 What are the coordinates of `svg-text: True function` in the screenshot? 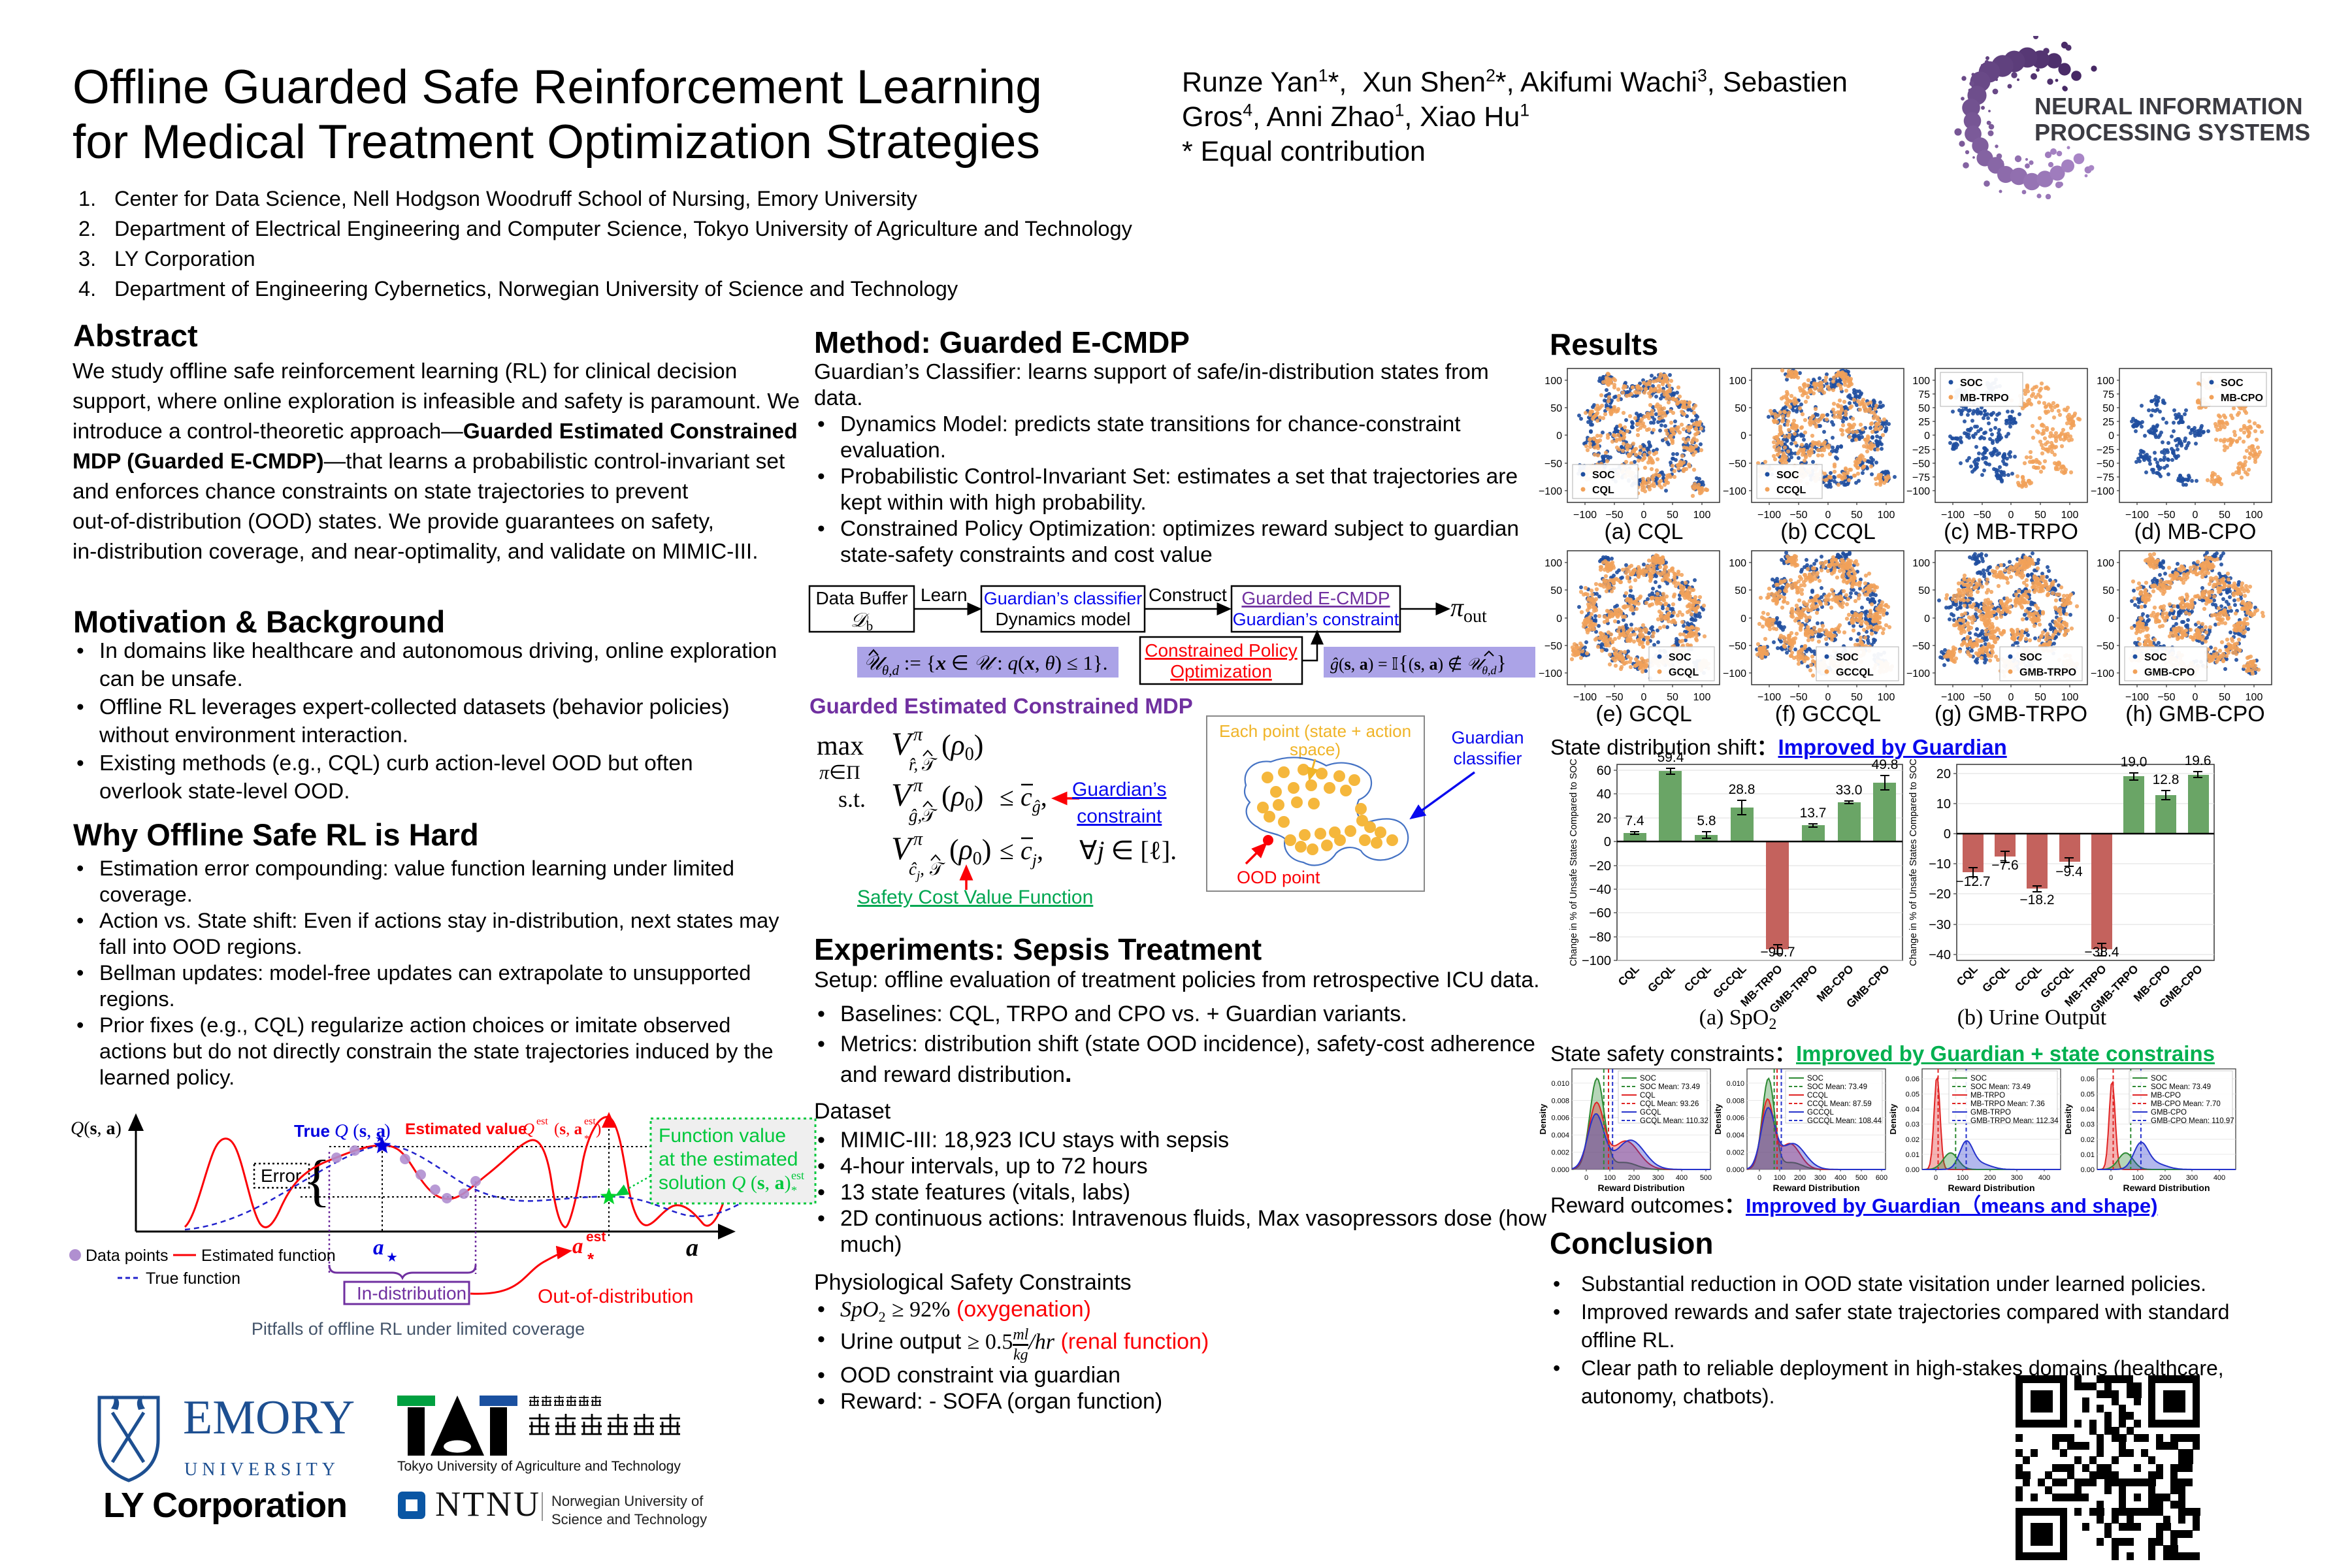 It's located at (193, 1278).